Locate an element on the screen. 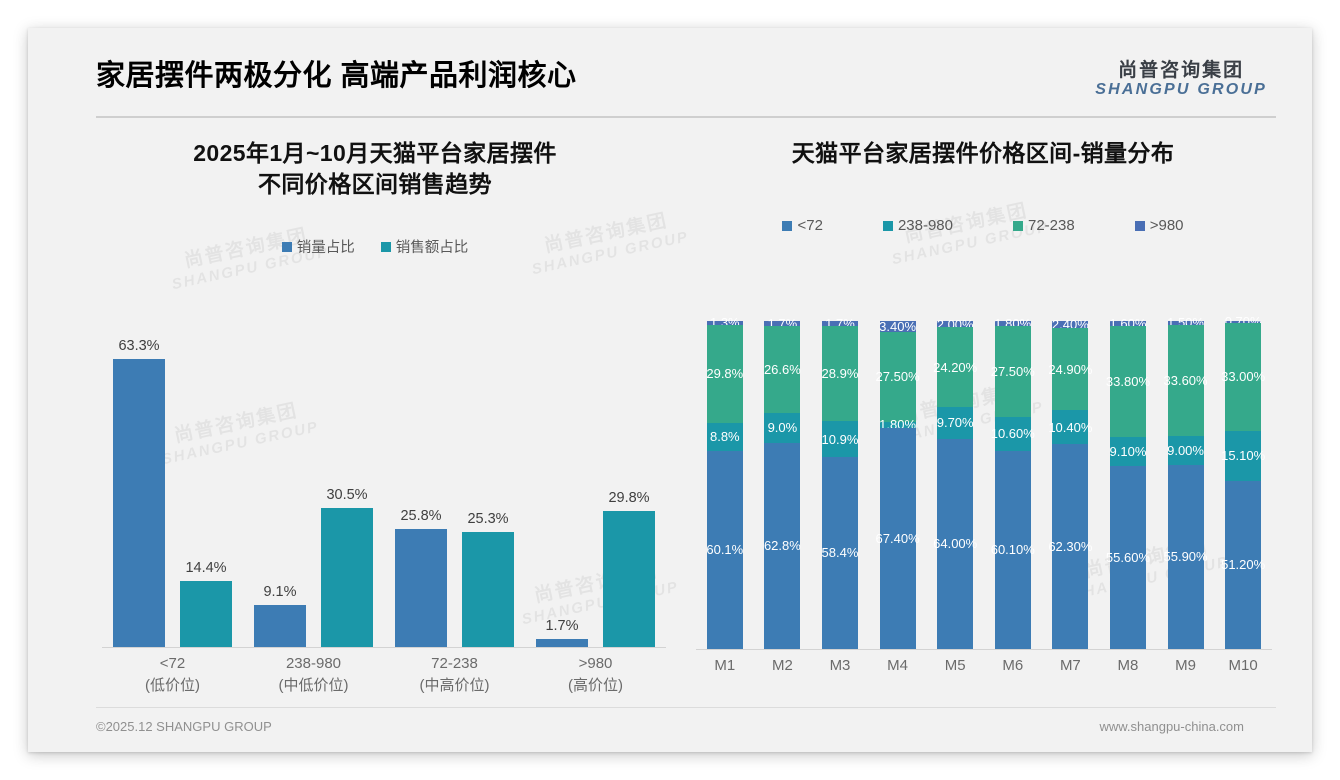 This screenshot has height=780, width=1340. segment-value-label: 24.20% is located at coordinates (955, 367).